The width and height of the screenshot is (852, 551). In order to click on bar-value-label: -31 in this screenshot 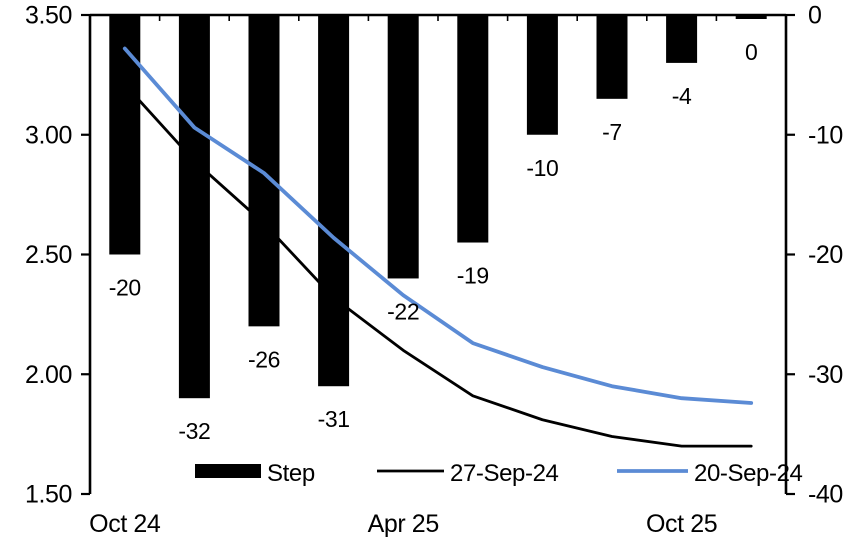, I will do `click(334, 419)`.